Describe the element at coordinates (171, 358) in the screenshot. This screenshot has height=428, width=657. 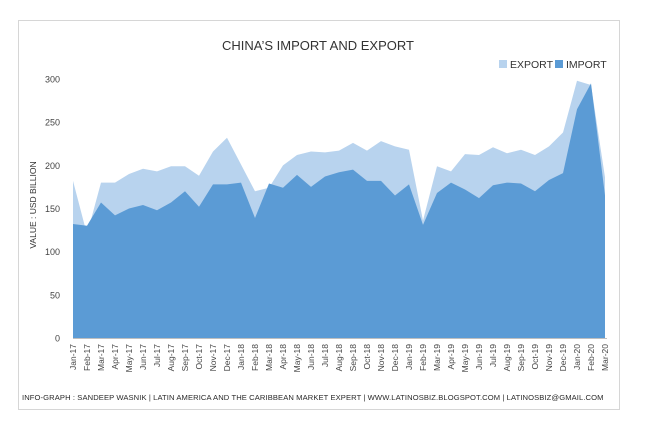
I see `x-tick-label: Aug-17` at that location.